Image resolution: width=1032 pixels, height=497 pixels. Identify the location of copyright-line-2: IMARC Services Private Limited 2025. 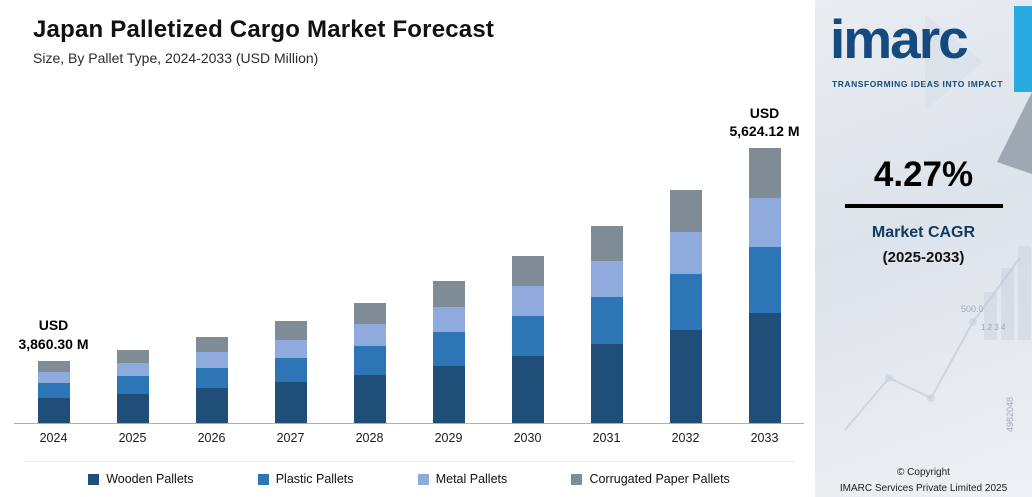
(923, 488).